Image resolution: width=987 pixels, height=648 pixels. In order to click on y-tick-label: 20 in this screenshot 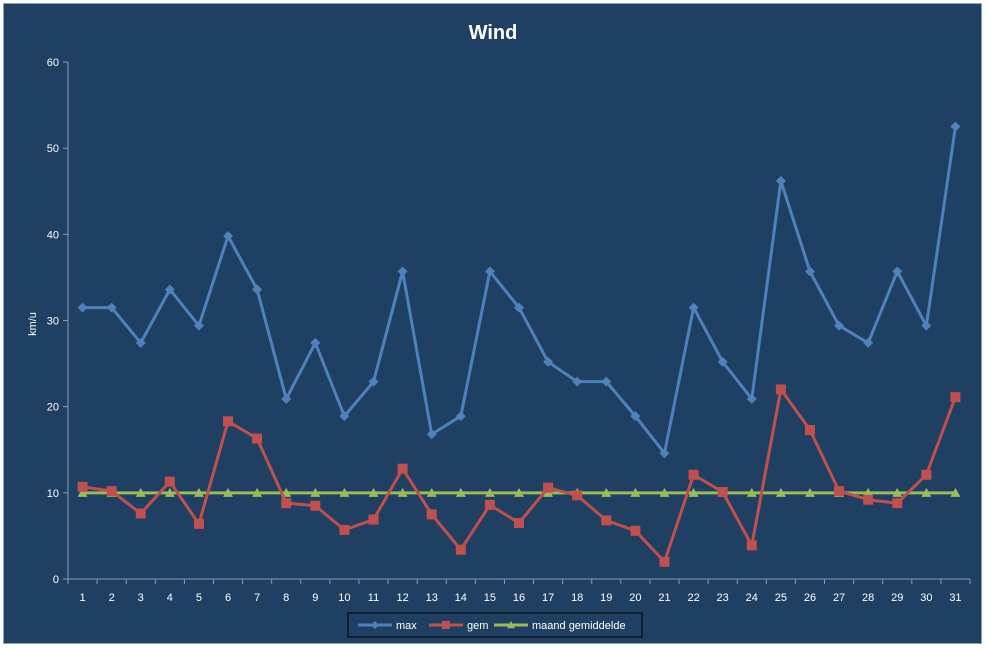, I will do `click(53, 408)`.